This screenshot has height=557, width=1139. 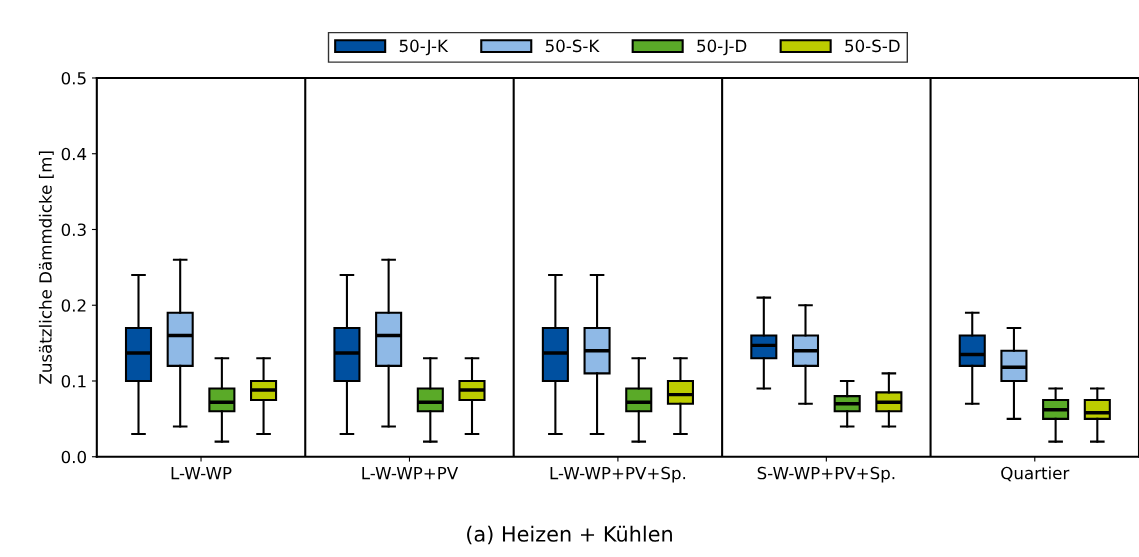 I want to click on x-tick-label: L-W-WP, so click(x=201, y=473).